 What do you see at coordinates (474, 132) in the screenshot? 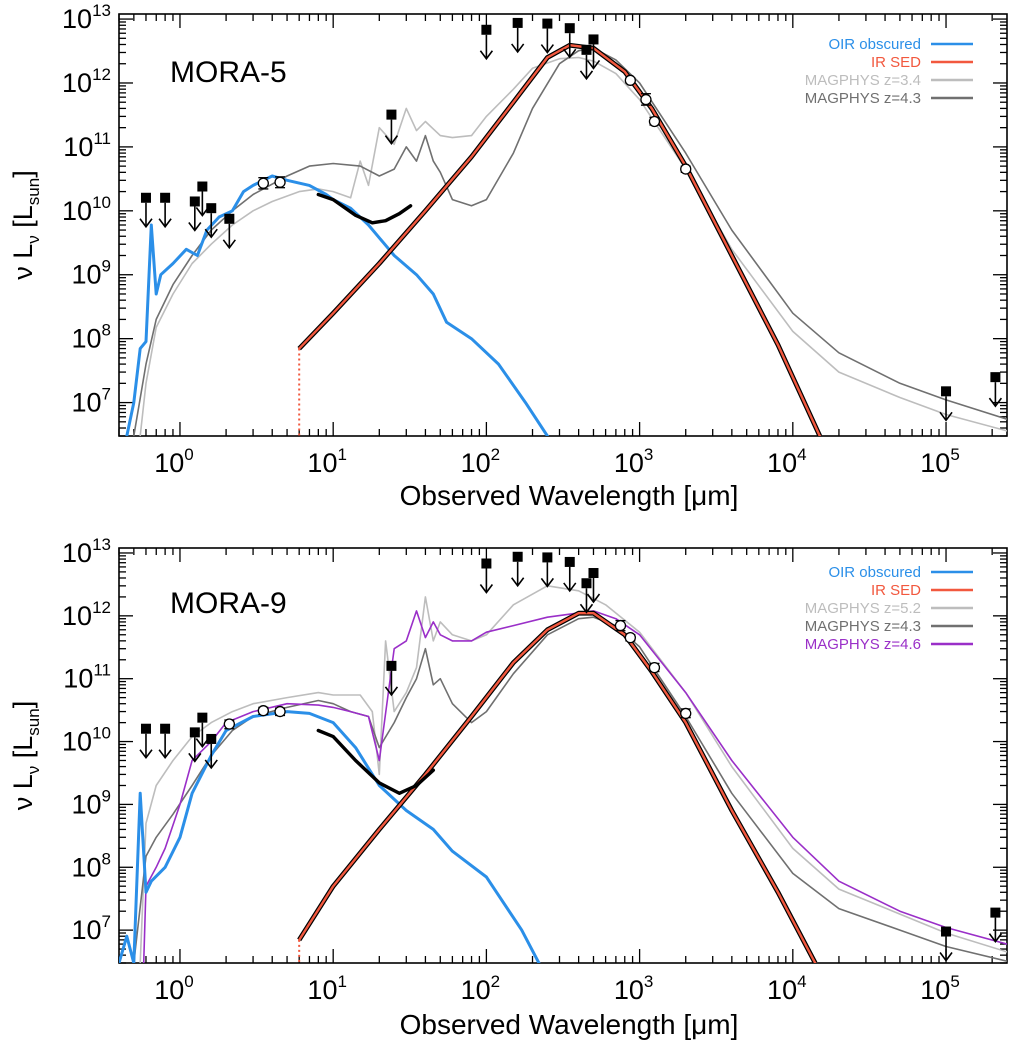
I see `detections` at bounding box center [474, 132].